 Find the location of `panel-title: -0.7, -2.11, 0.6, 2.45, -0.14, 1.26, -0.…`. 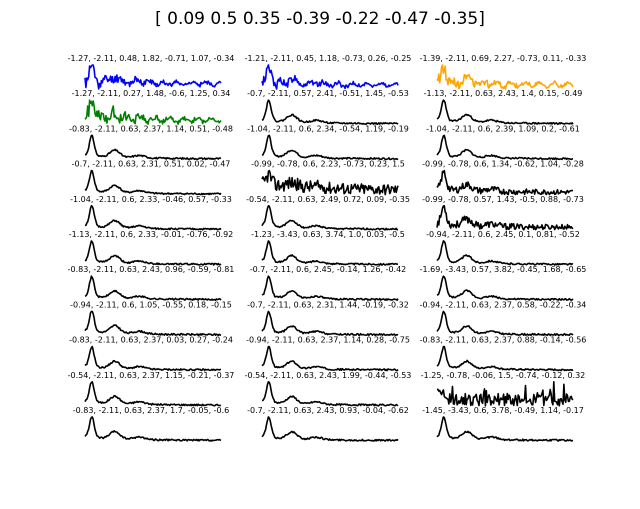

panel-title: -0.7, -2.11, 0.6, 2.45, -0.14, 1.26, -0.… is located at coordinates (328, 269).